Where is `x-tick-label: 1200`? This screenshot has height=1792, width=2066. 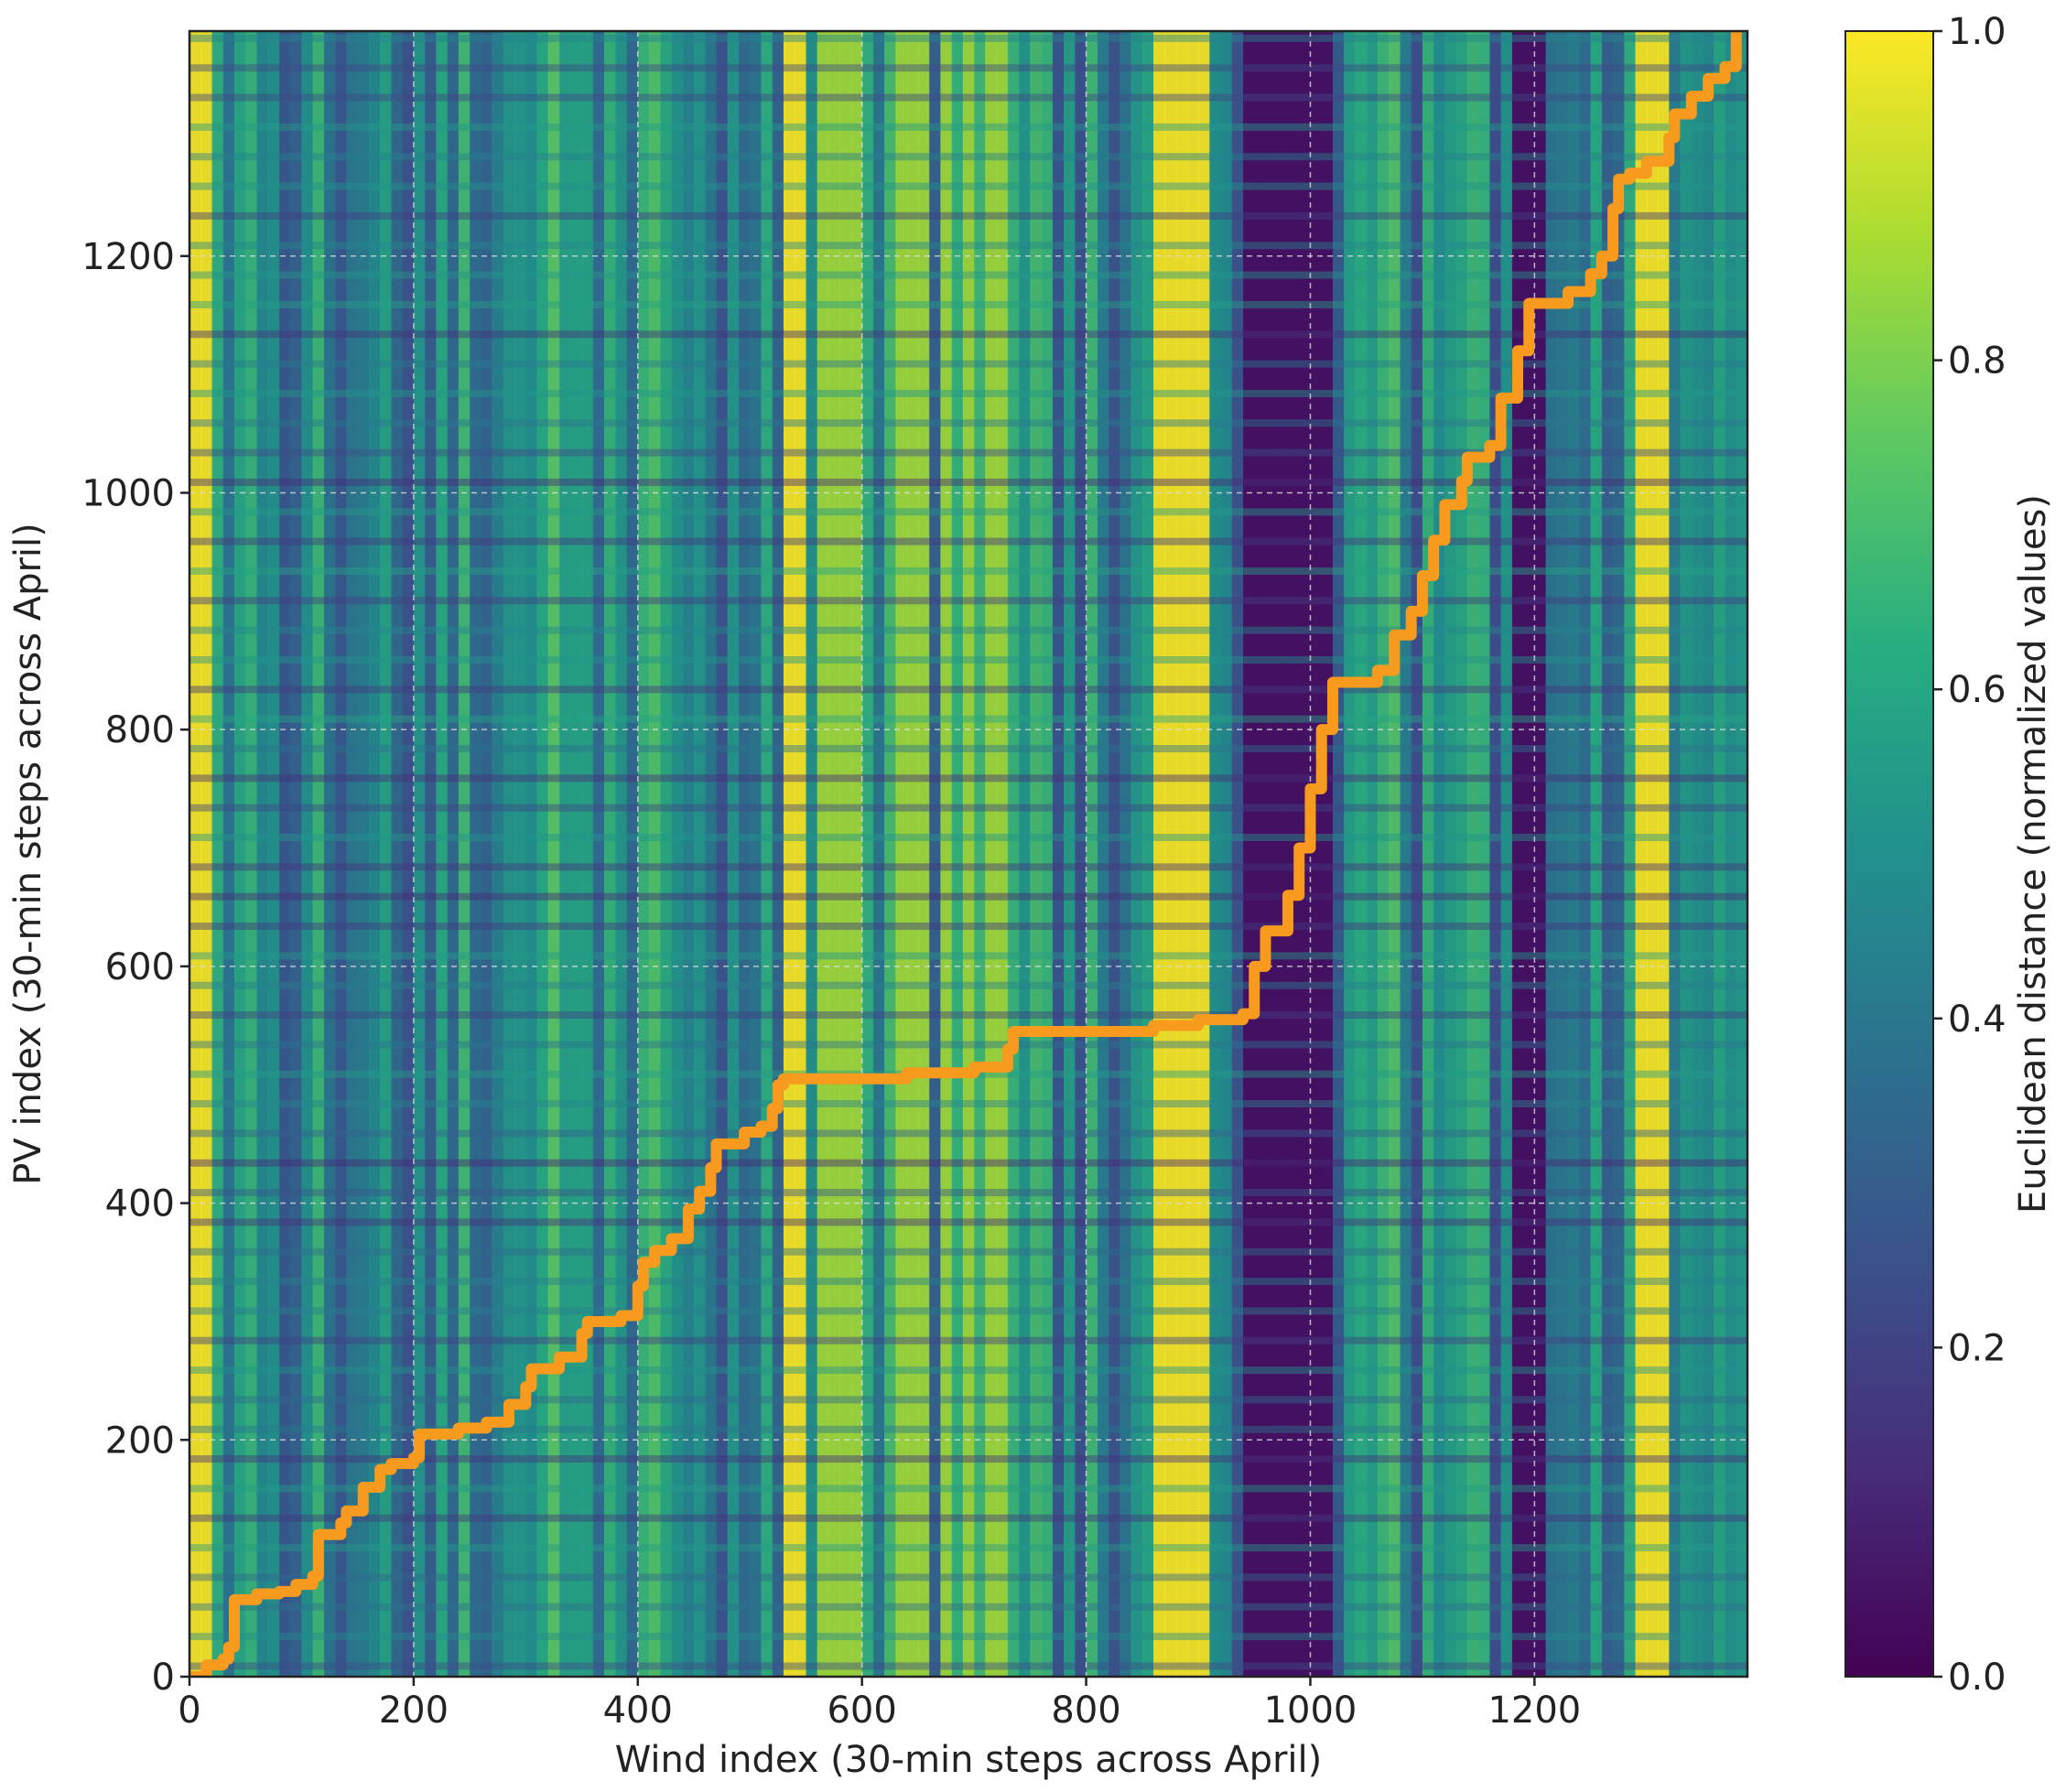 x-tick-label: 1200 is located at coordinates (1534, 1711).